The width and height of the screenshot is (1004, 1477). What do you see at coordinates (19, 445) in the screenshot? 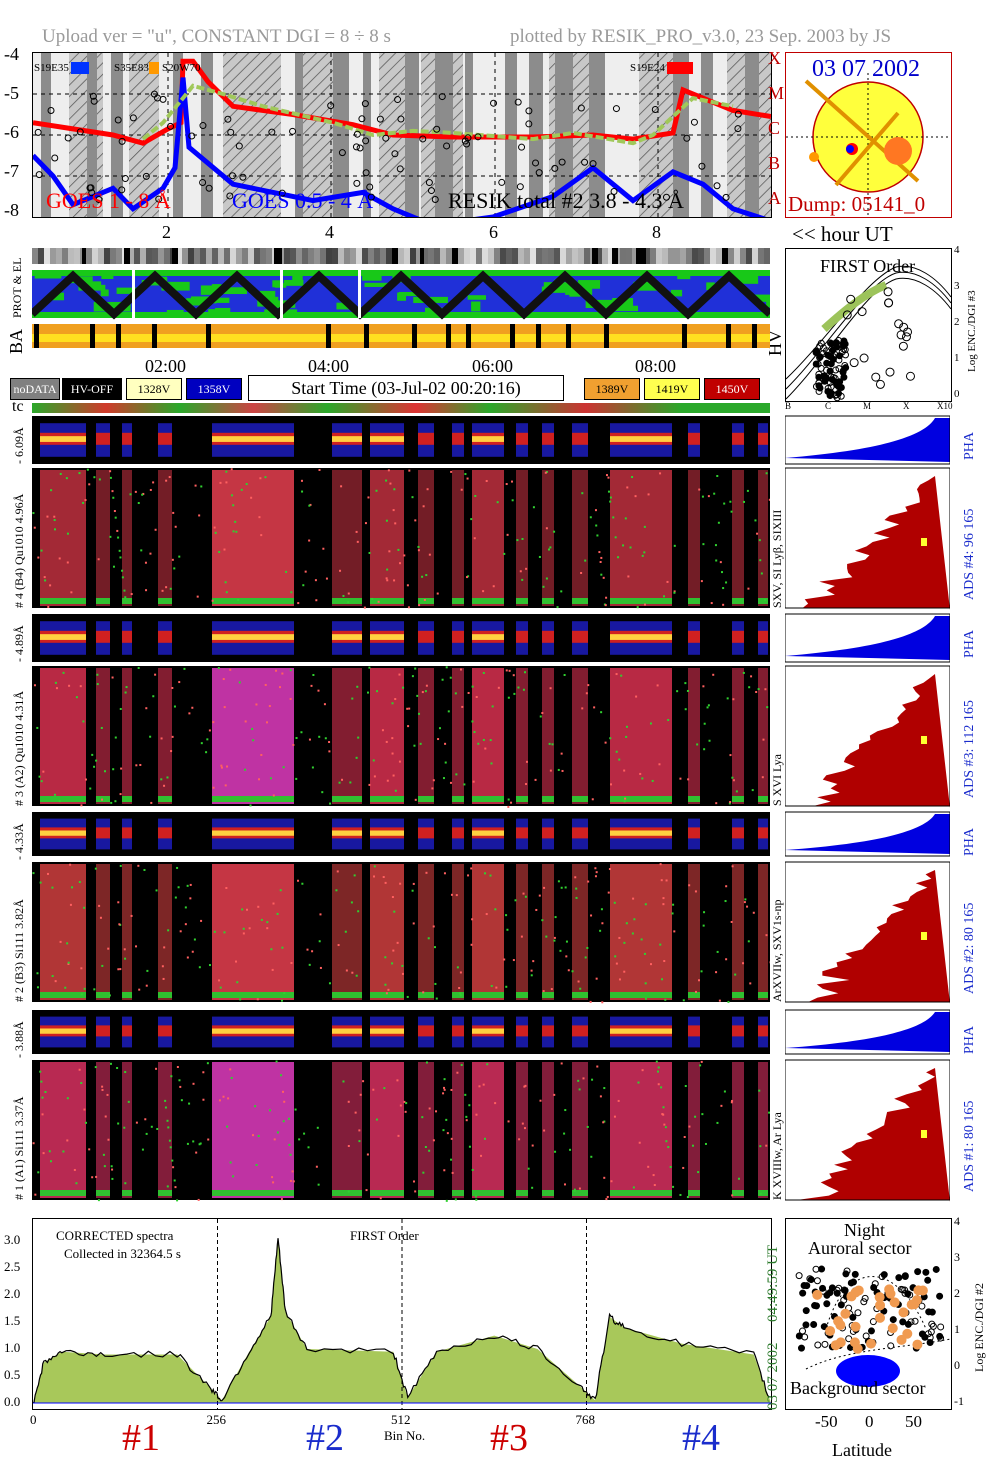
I see `channel-pha-label: - 6.09Å` at bounding box center [19, 445].